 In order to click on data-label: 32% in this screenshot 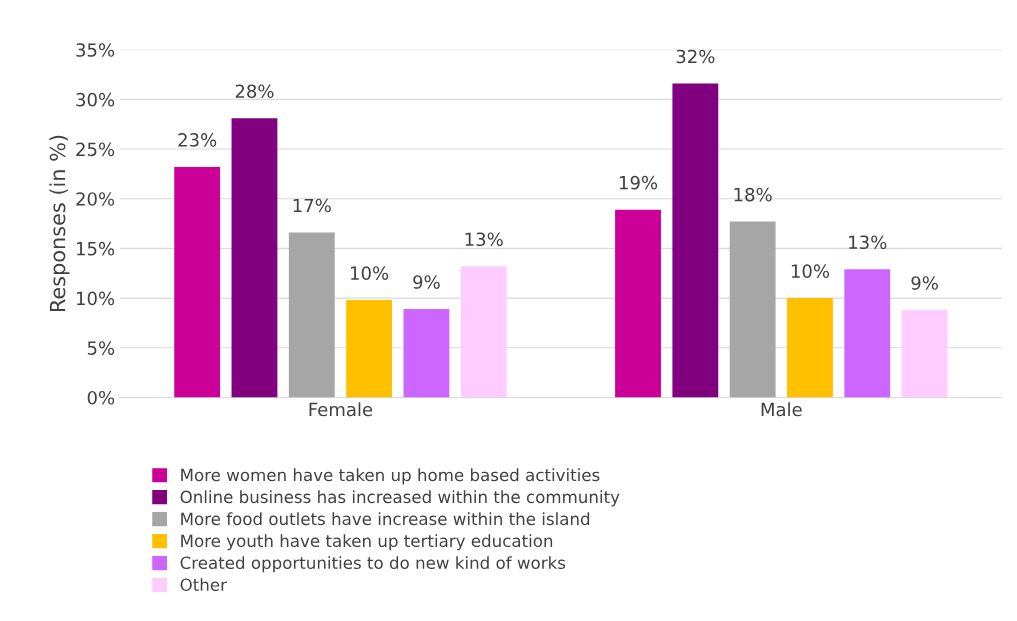, I will do `click(695, 56)`.